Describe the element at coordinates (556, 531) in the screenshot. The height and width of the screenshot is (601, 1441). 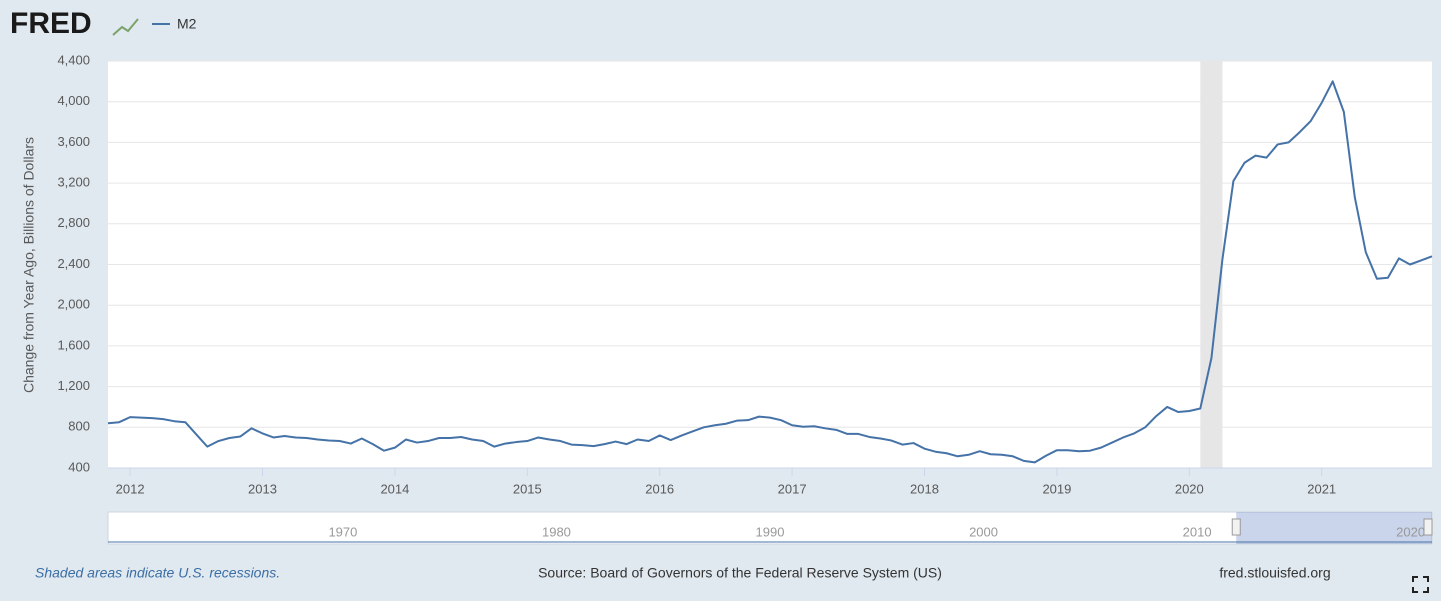
I see `navigator-tick-label: 1980` at that location.